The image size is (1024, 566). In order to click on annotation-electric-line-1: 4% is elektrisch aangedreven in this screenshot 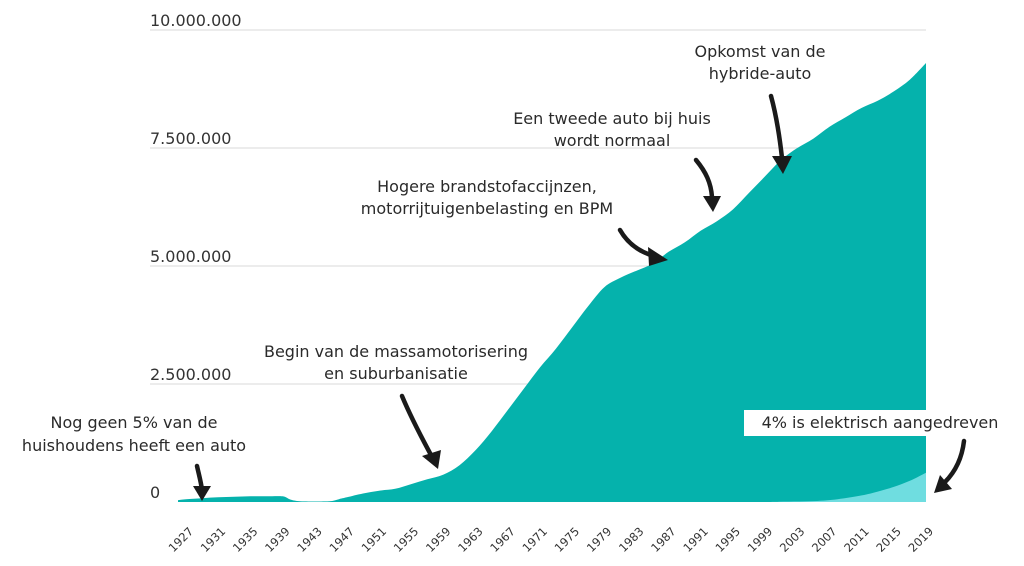, I will do `click(880, 422)`.